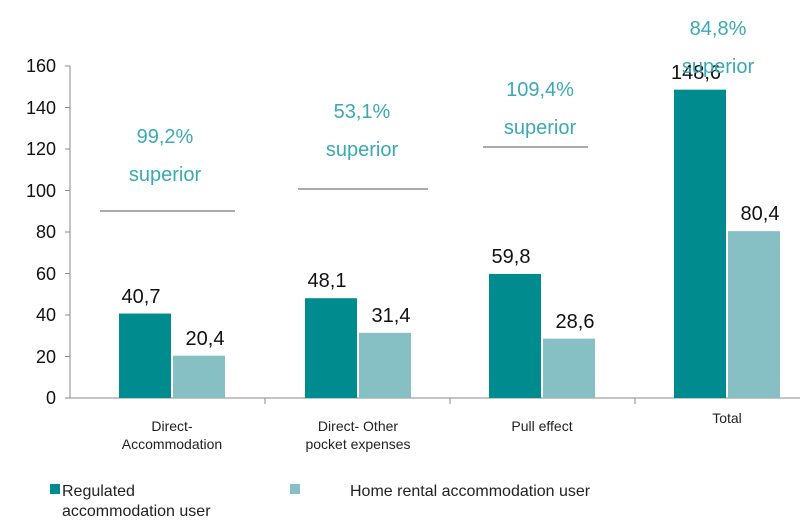 The height and width of the screenshot is (525, 803). I want to click on x-tick-label: Pull effect, so click(542, 426).